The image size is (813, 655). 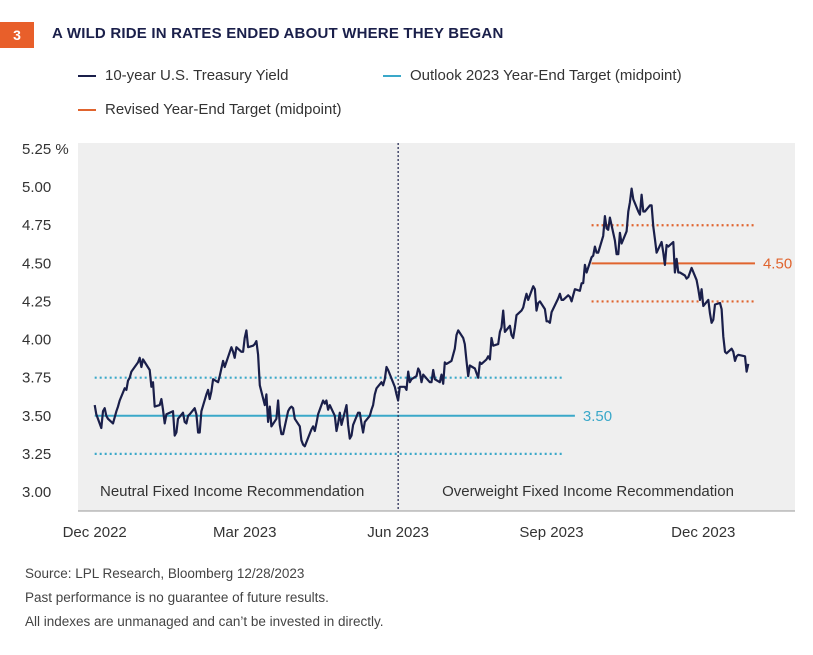 I want to click on x-tick-label: Dec 2022, so click(x=95, y=532).